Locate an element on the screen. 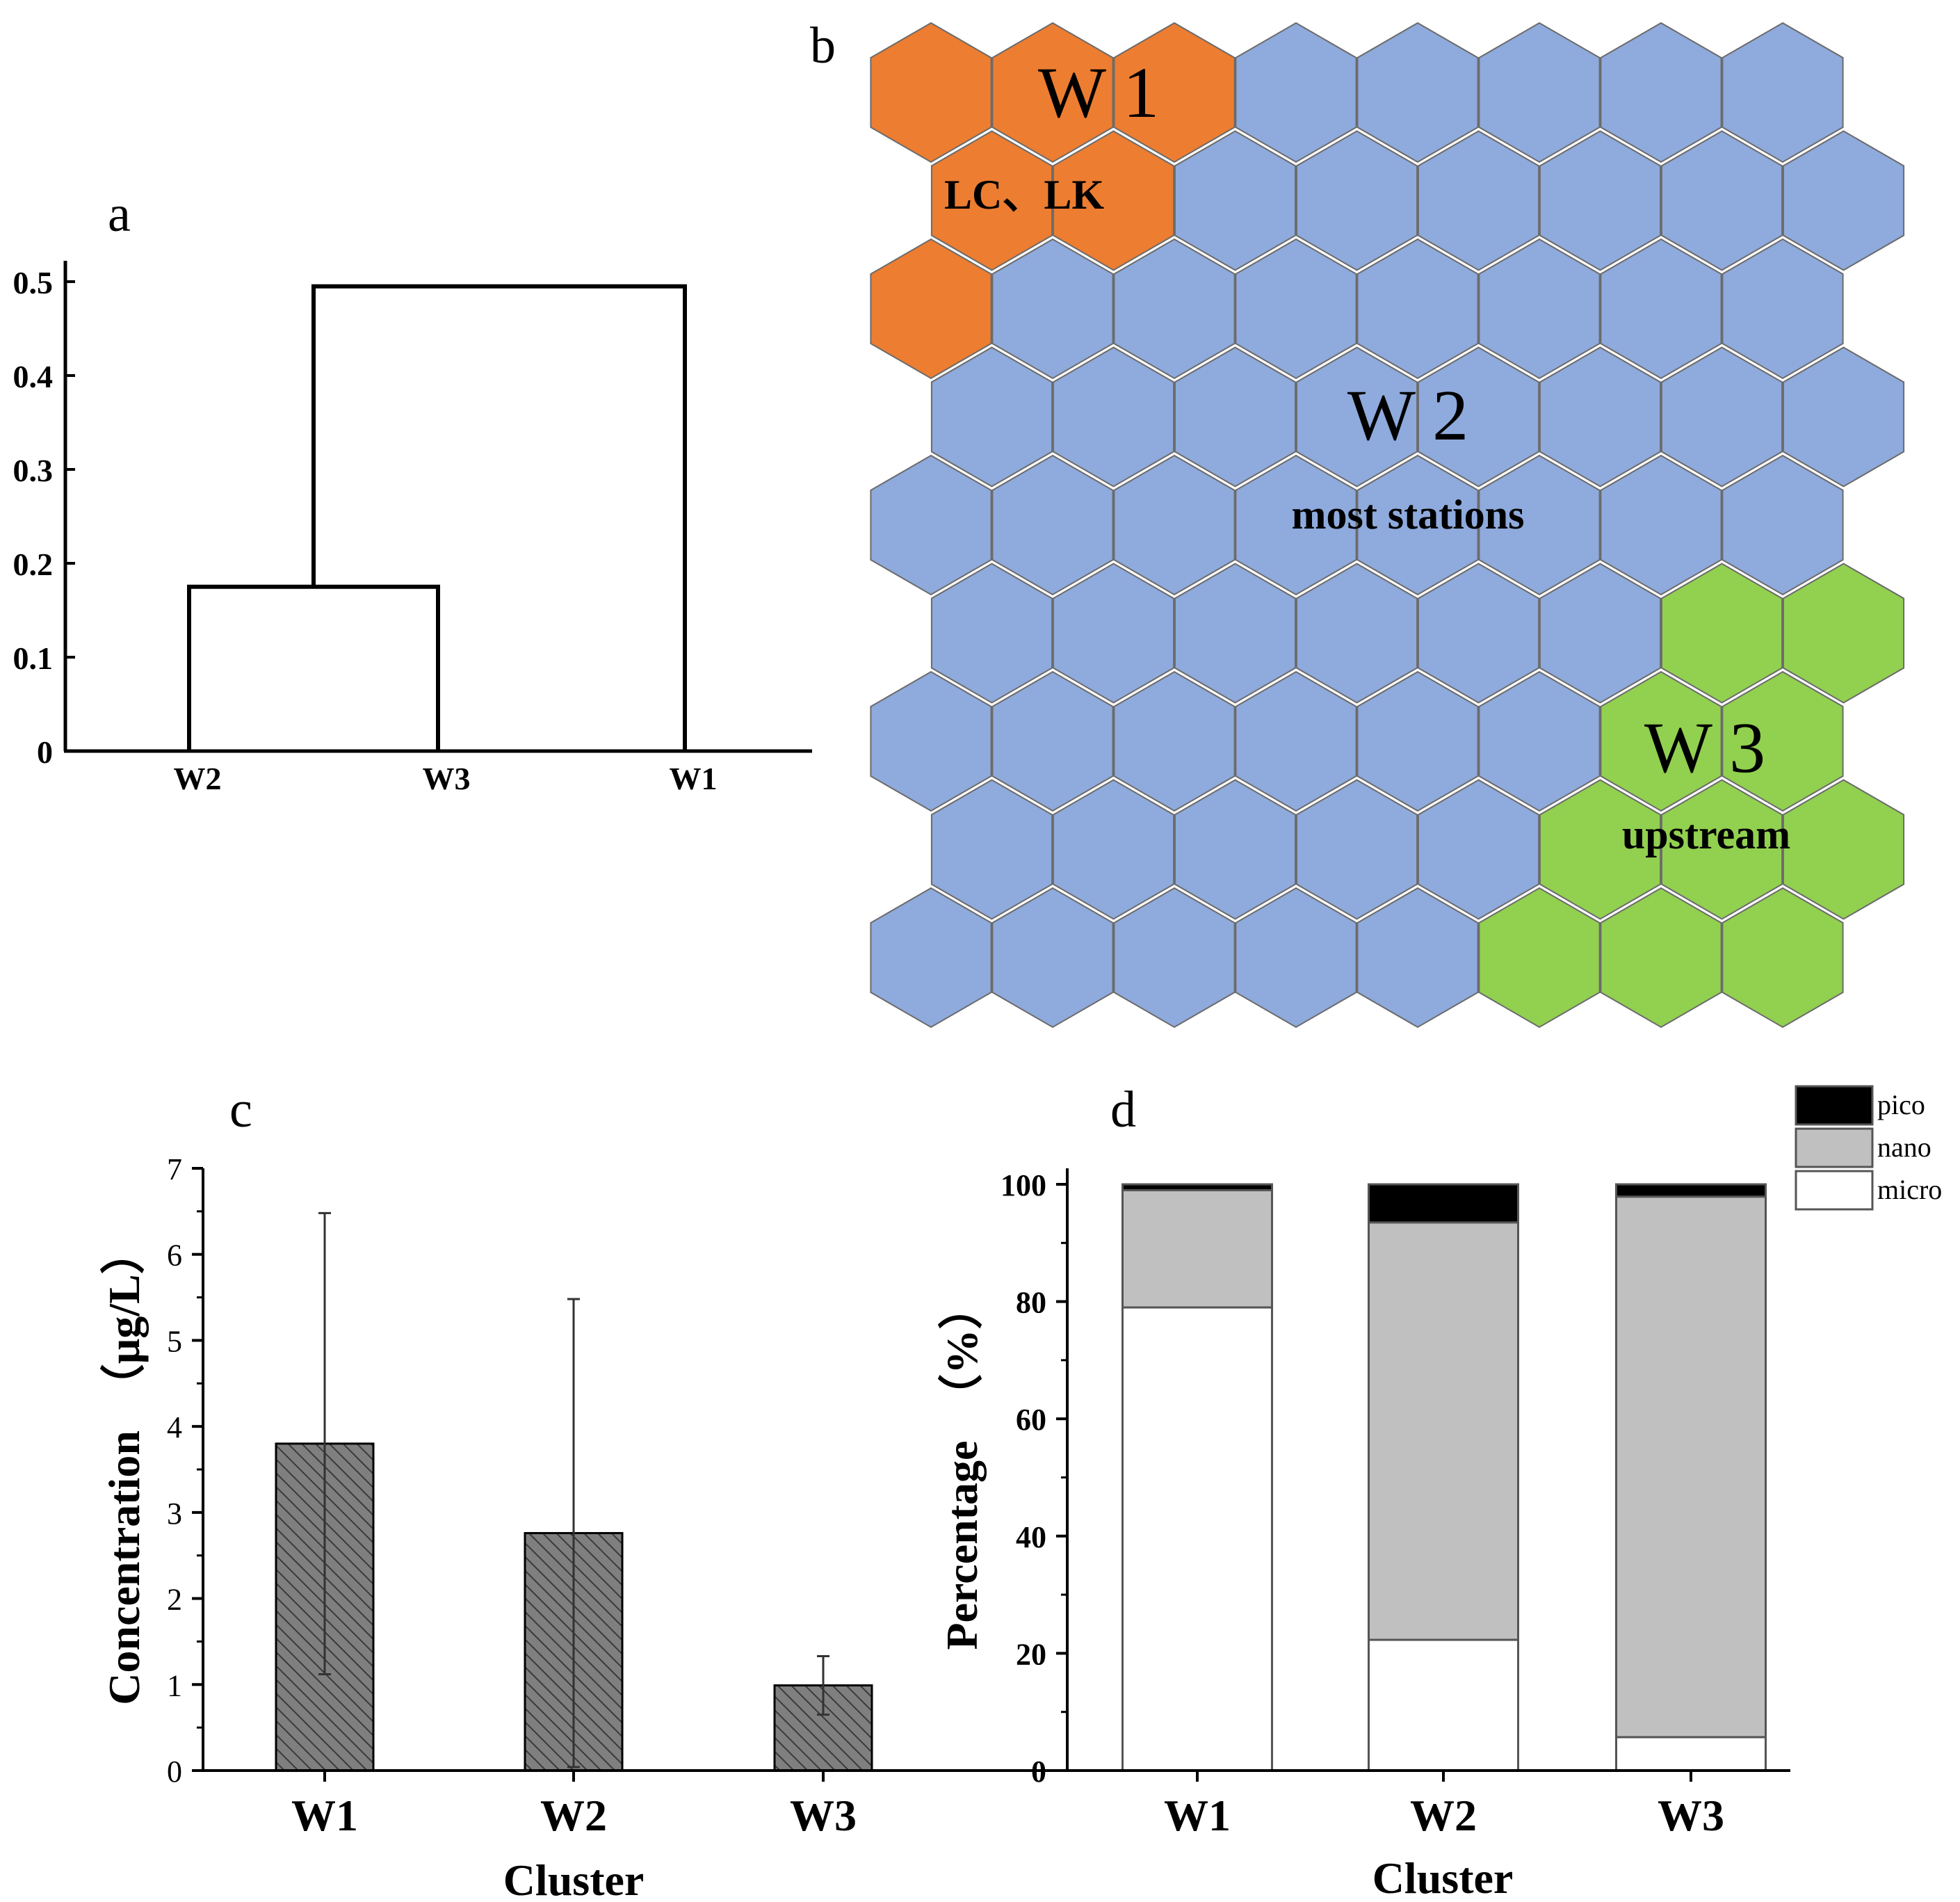 The image size is (1960, 1902). cluster-w1-sublabel: LC、LK is located at coordinates (1024, 195).